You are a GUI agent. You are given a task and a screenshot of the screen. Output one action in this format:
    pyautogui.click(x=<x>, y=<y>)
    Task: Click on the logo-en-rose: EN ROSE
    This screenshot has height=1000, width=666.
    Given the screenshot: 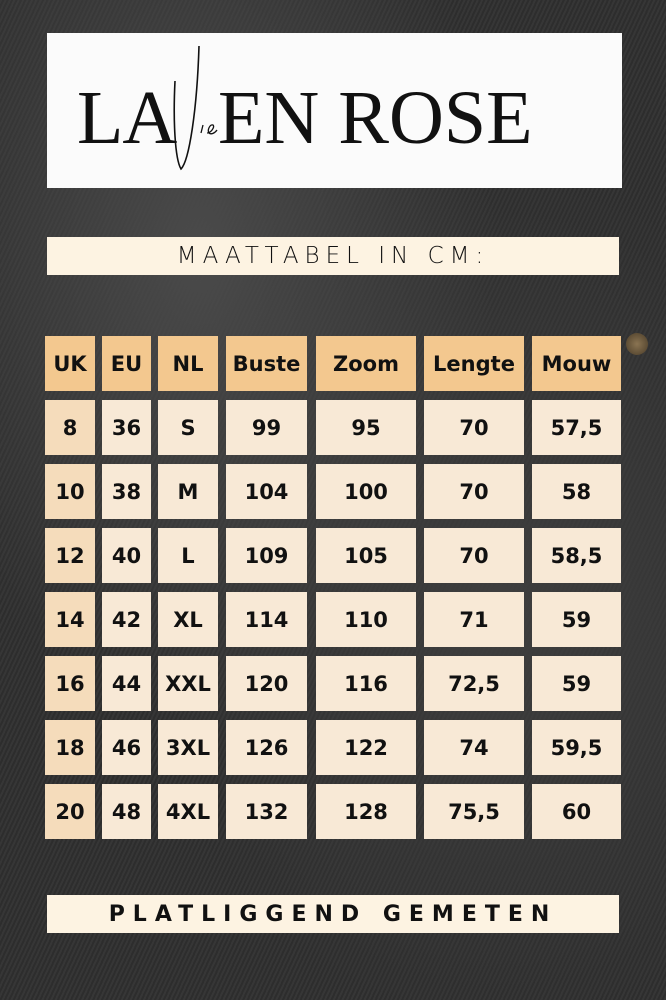 What is the action you would take?
    pyautogui.click(x=375, y=118)
    